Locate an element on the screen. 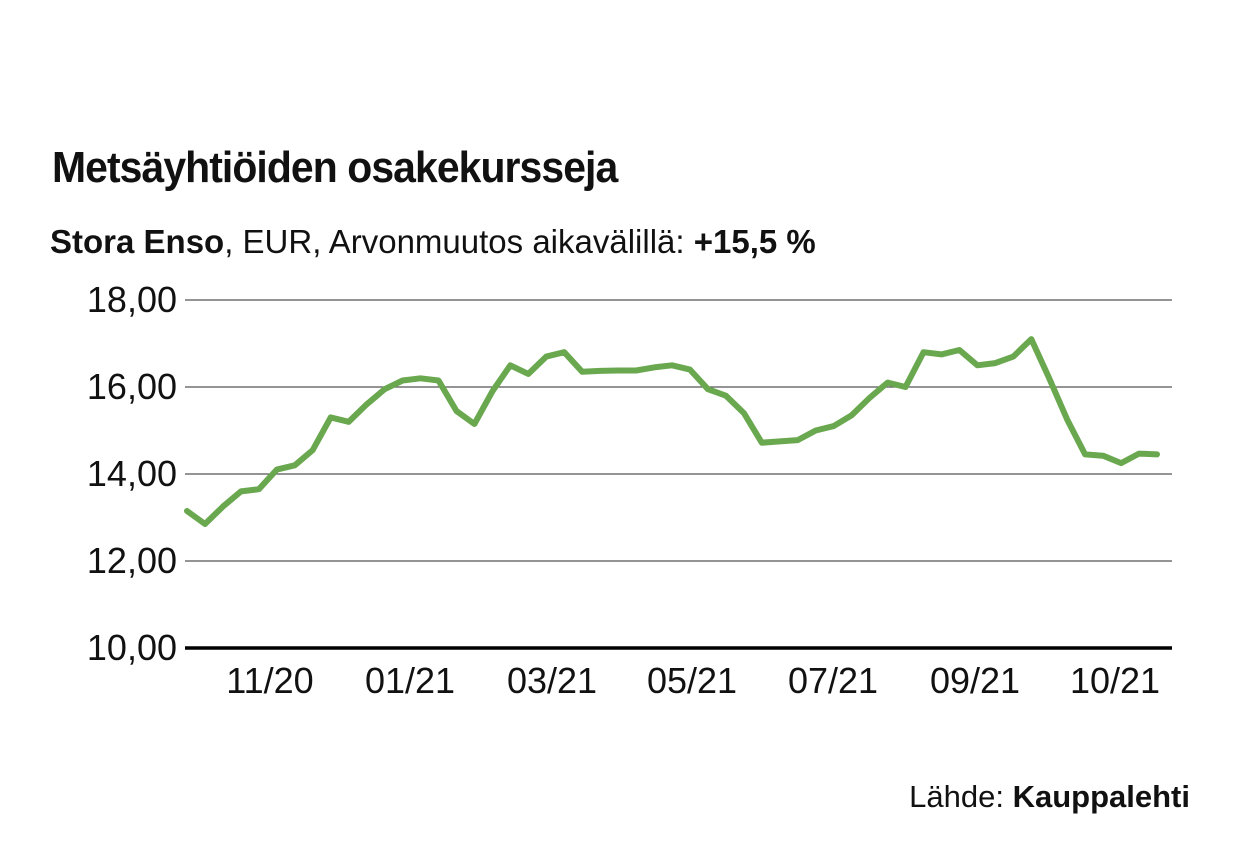  source-name: Kauppalehti is located at coordinates (1101, 796).